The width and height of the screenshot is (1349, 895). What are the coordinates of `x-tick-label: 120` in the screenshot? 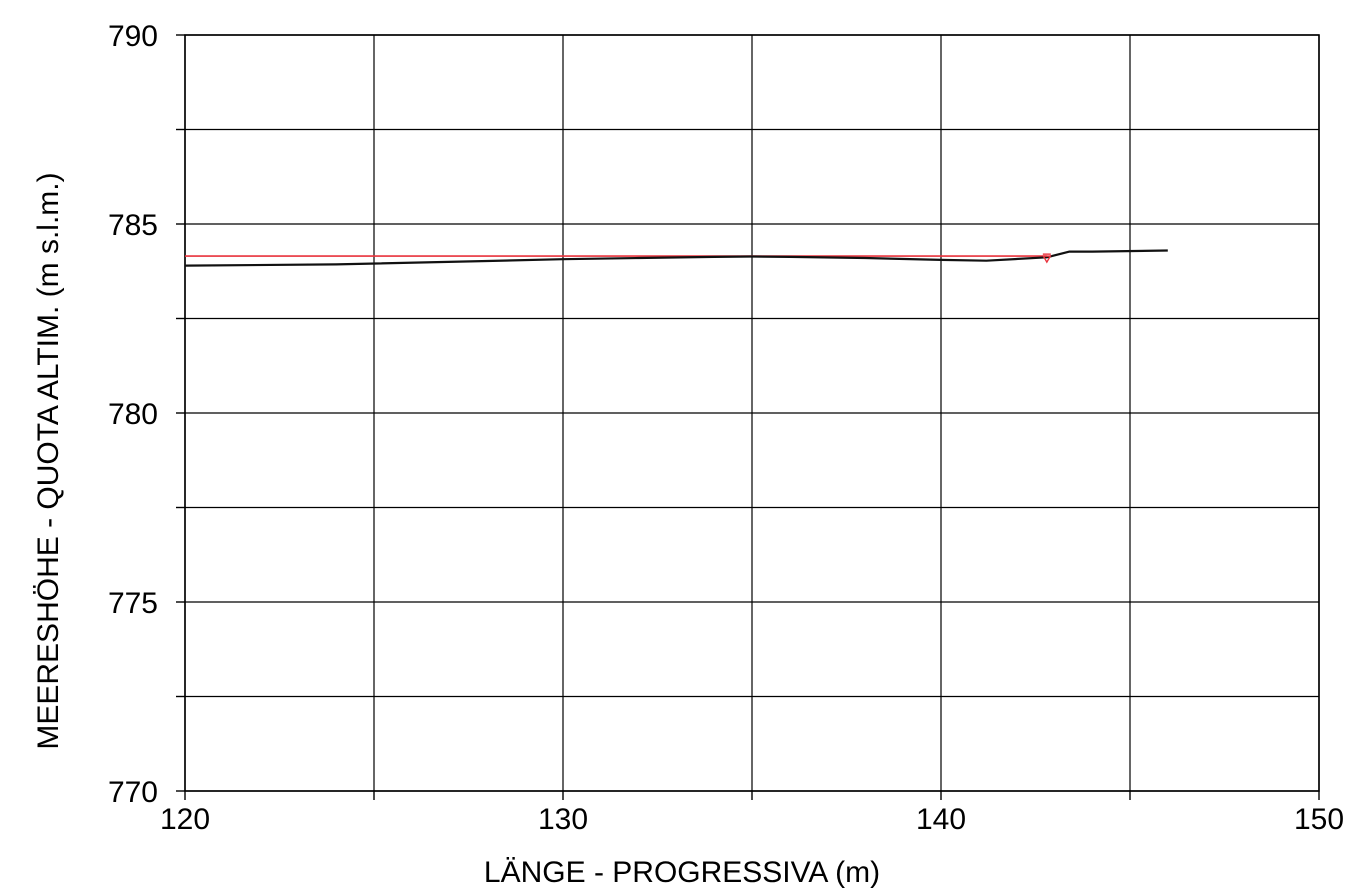 It's located at (185, 819).